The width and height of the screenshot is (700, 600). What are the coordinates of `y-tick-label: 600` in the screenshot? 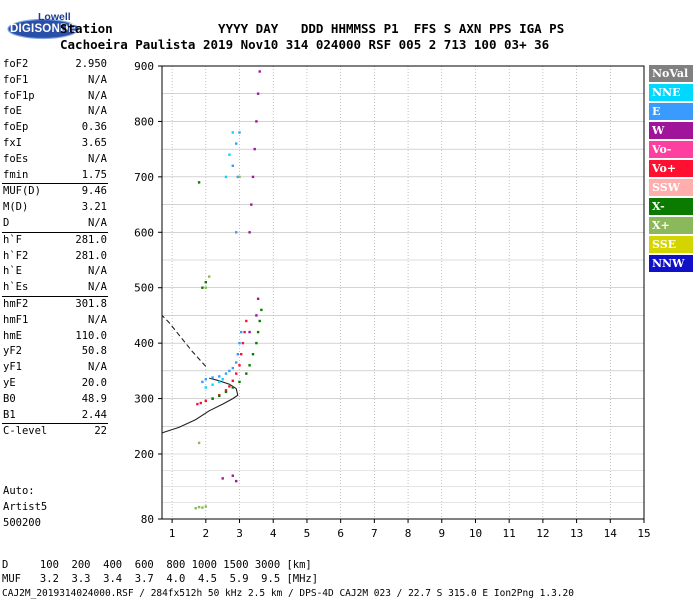 It's located at (144, 232).